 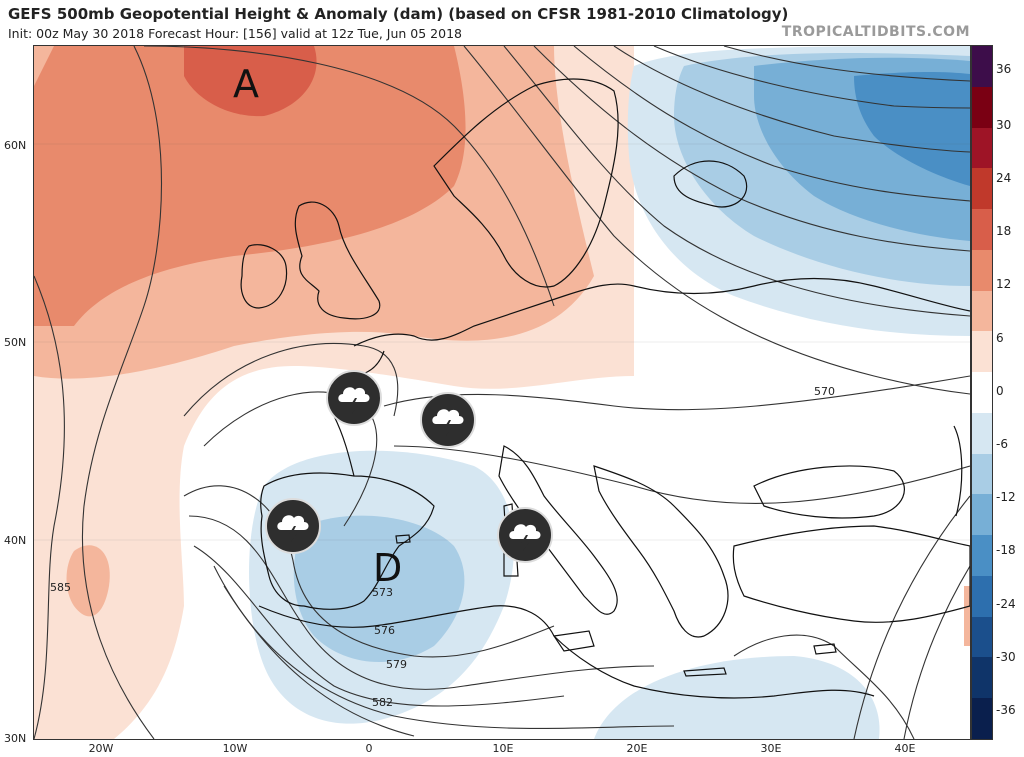 What do you see at coordinates (1006, 604) in the screenshot?
I see `colorbar-label: -24` at bounding box center [1006, 604].